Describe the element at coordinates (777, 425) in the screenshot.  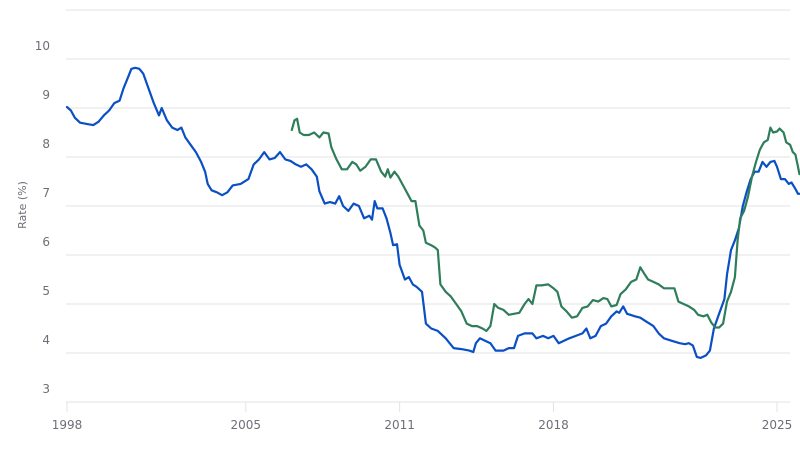
I see `x-tick-label: 2025` at that location.